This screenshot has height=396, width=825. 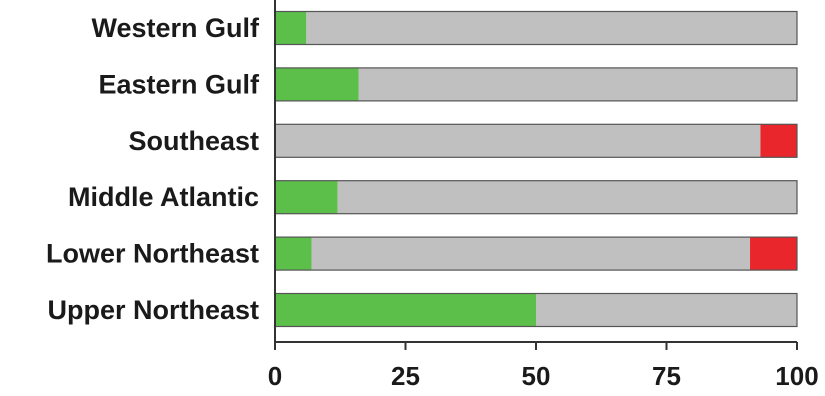 What do you see at coordinates (773, 254) in the screenshot?
I see `bar-segment-lower-northeast-red` at bounding box center [773, 254].